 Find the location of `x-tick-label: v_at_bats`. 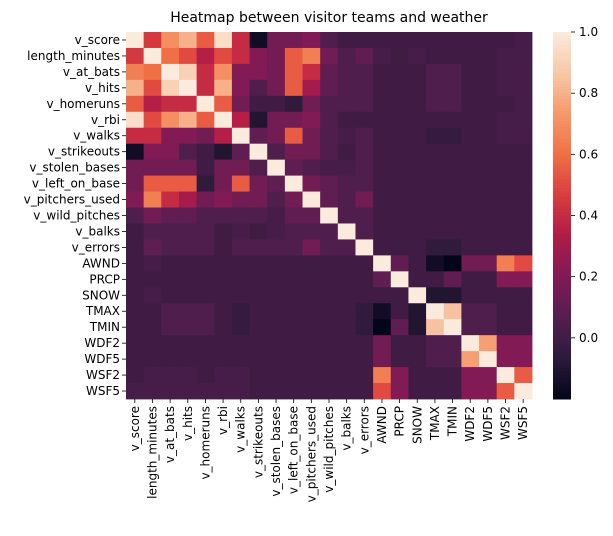

x-tick-label: v_at_bats is located at coordinates (170, 434).